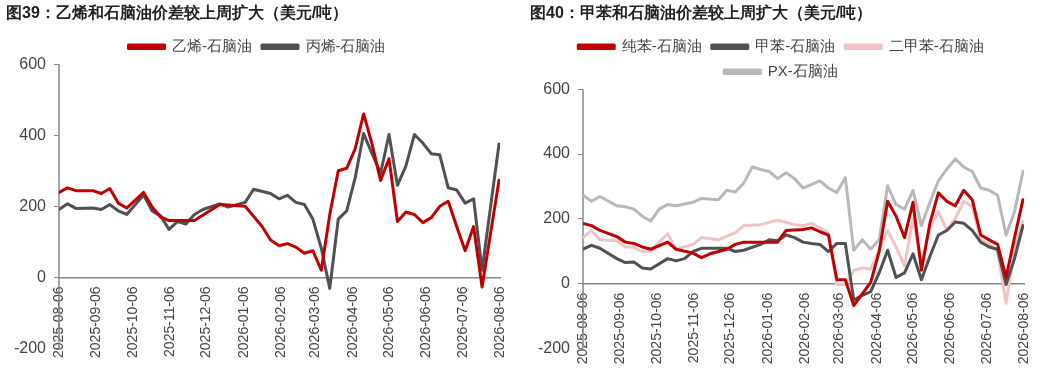 The width and height of the screenshot is (1051, 370). I want to click on legend-label: 甲苯-石脑油, so click(795, 45).